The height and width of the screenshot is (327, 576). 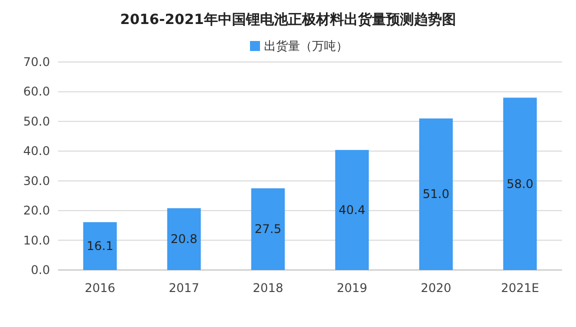 I want to click on data-label: 16.1, so click(x=100, y=246).